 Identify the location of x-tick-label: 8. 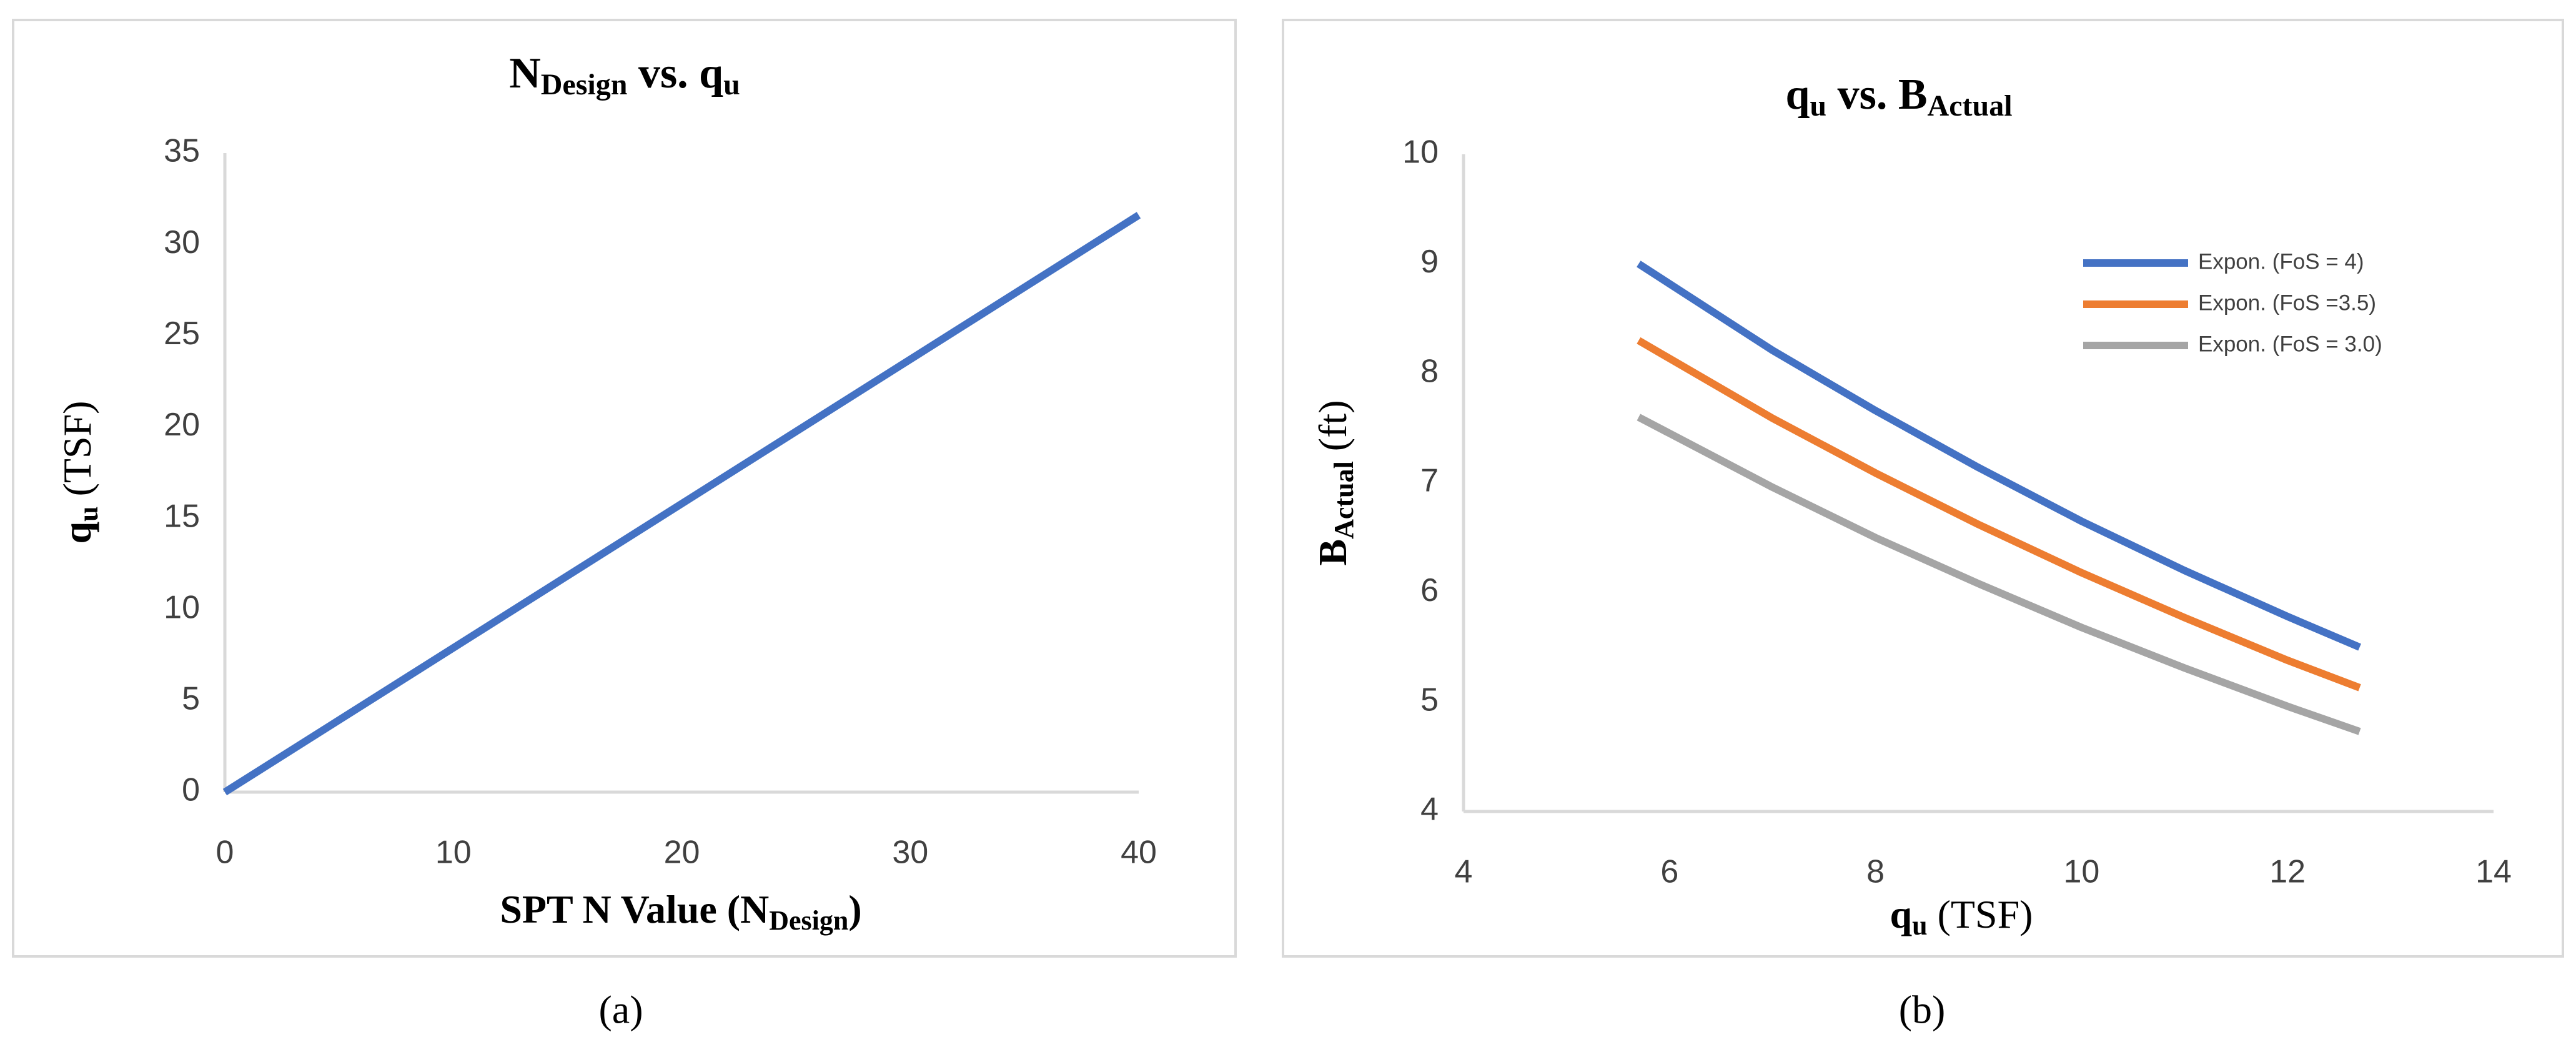
(1875, 872).